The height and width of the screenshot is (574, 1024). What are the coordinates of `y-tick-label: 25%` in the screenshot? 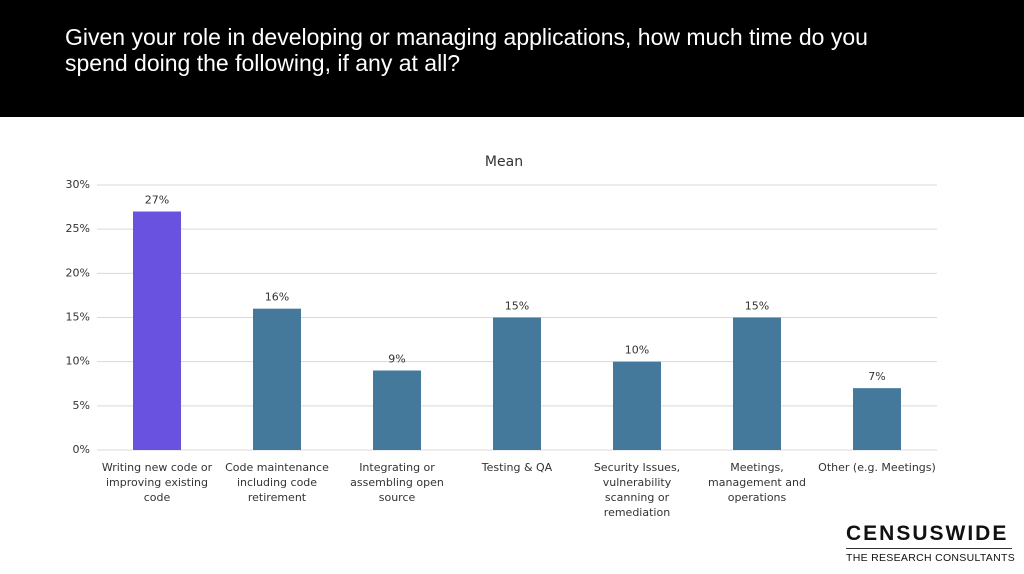 It's located at (78, 228).